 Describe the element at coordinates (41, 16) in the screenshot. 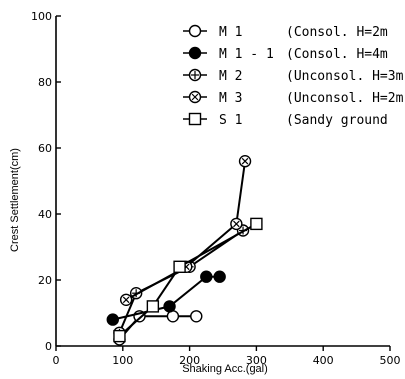

I see `y-tick-label-100: 100` at that location.